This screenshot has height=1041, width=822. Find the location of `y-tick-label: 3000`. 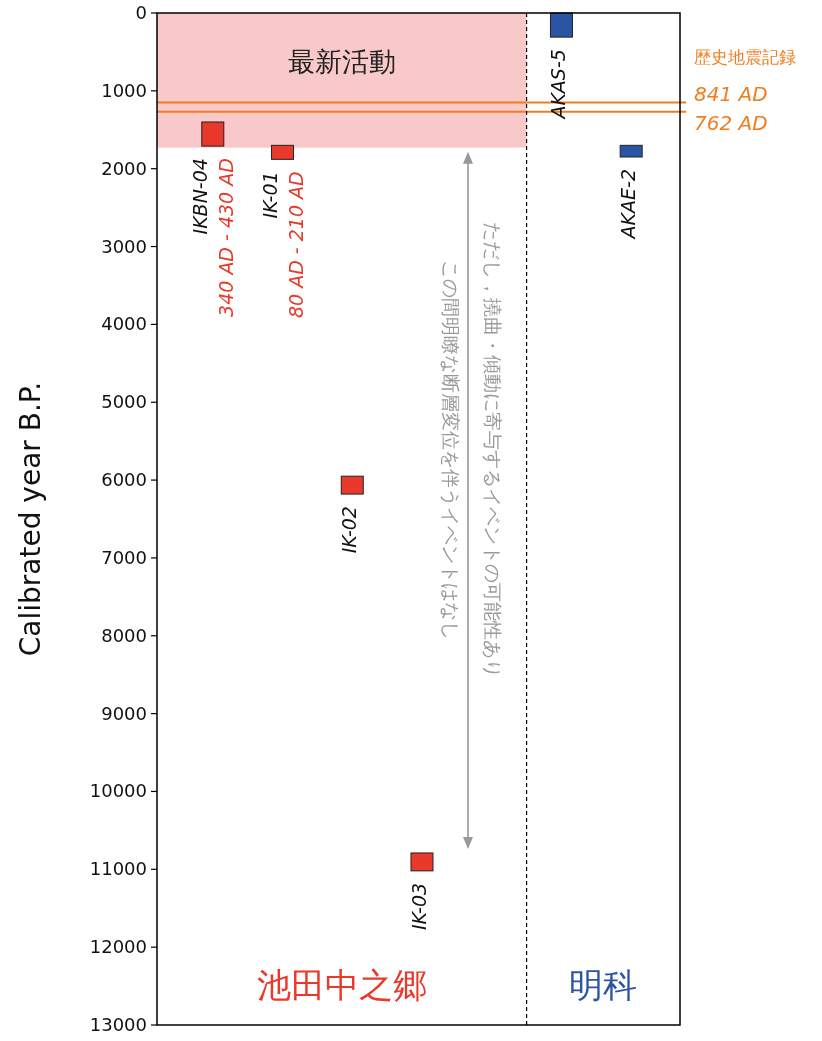

y-tick-label: 3000 is located at coordinates (124, 246).